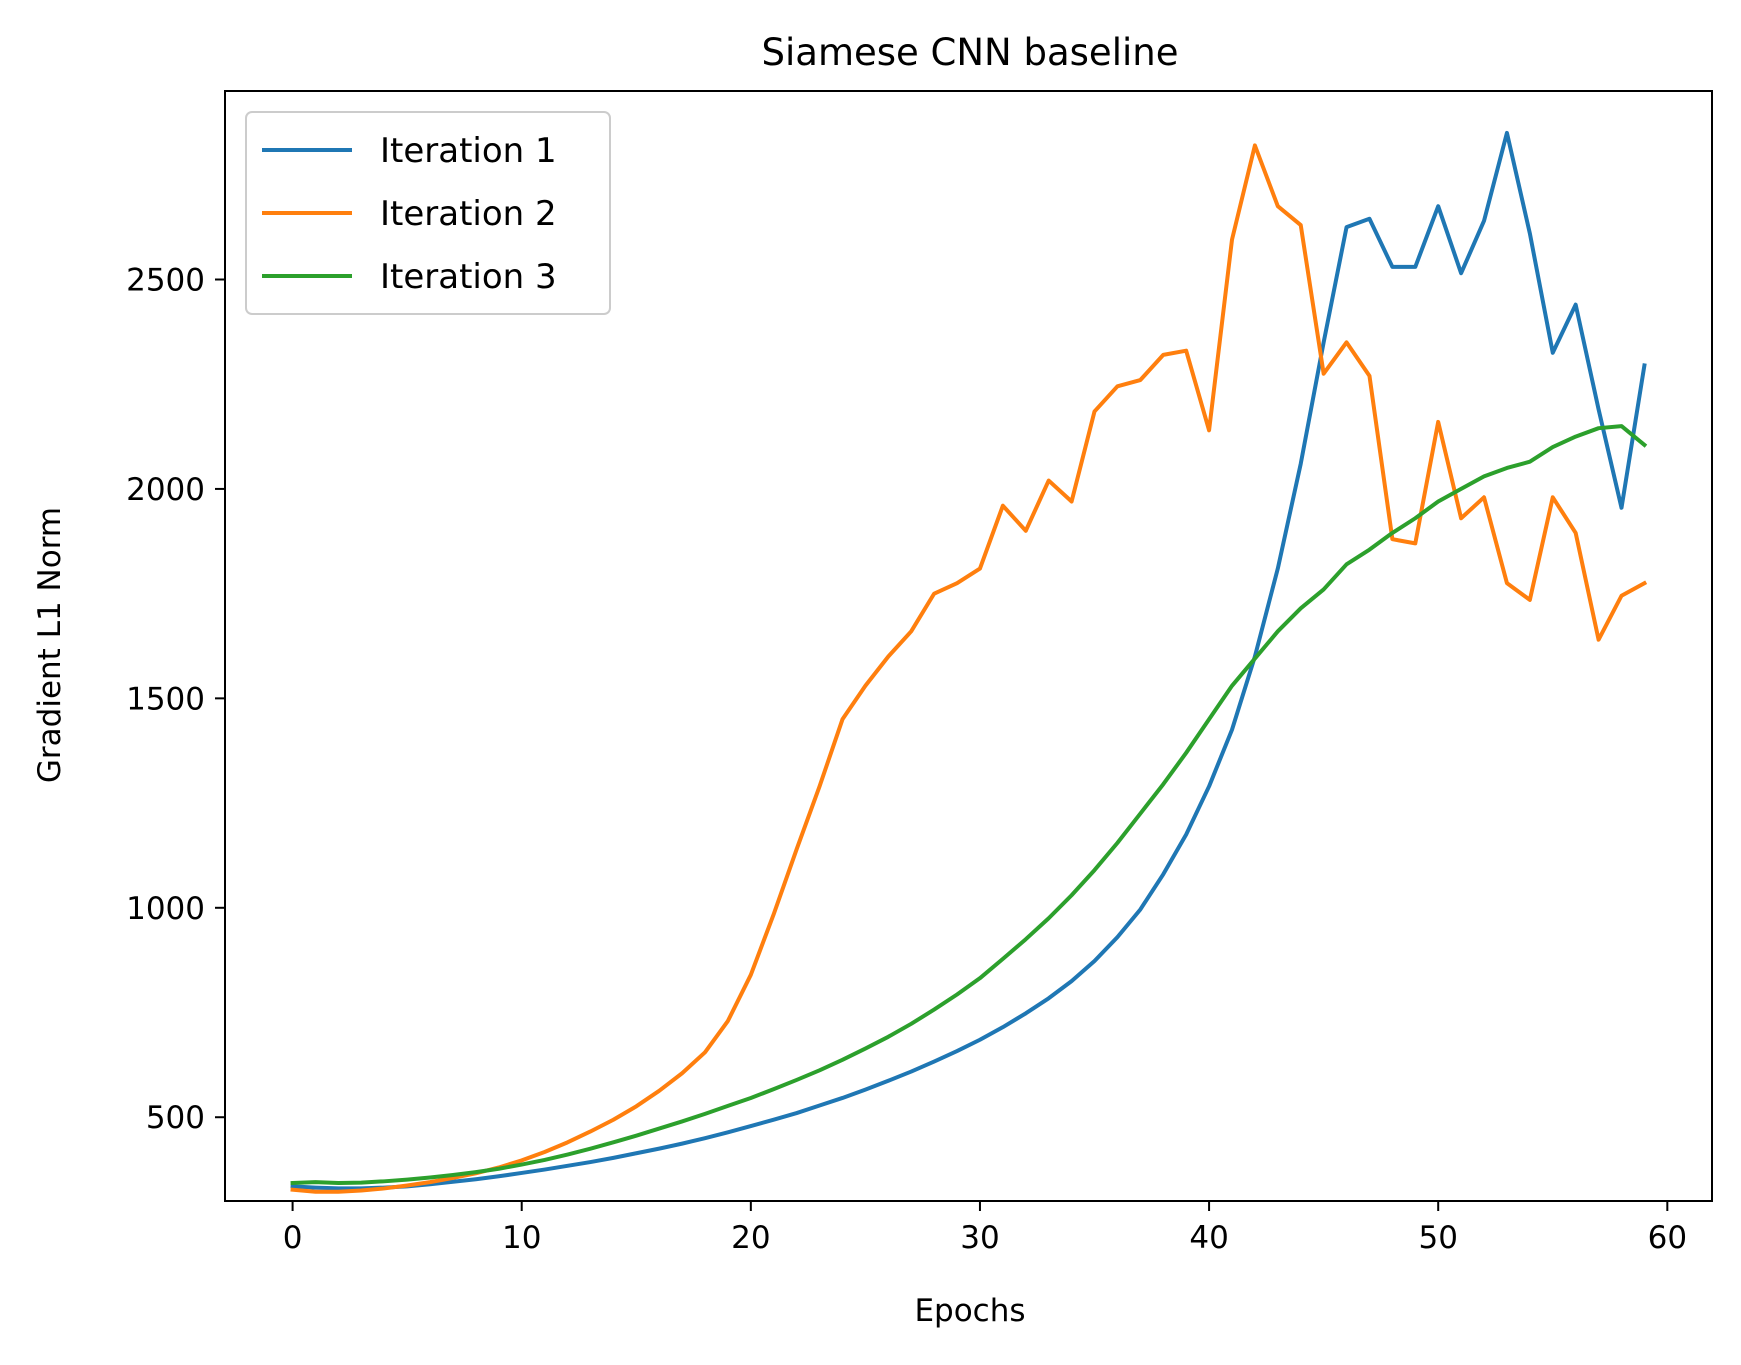 The image size is (1741, 1365). I want to click on y-tick-label: 2500, so click(165, 280).